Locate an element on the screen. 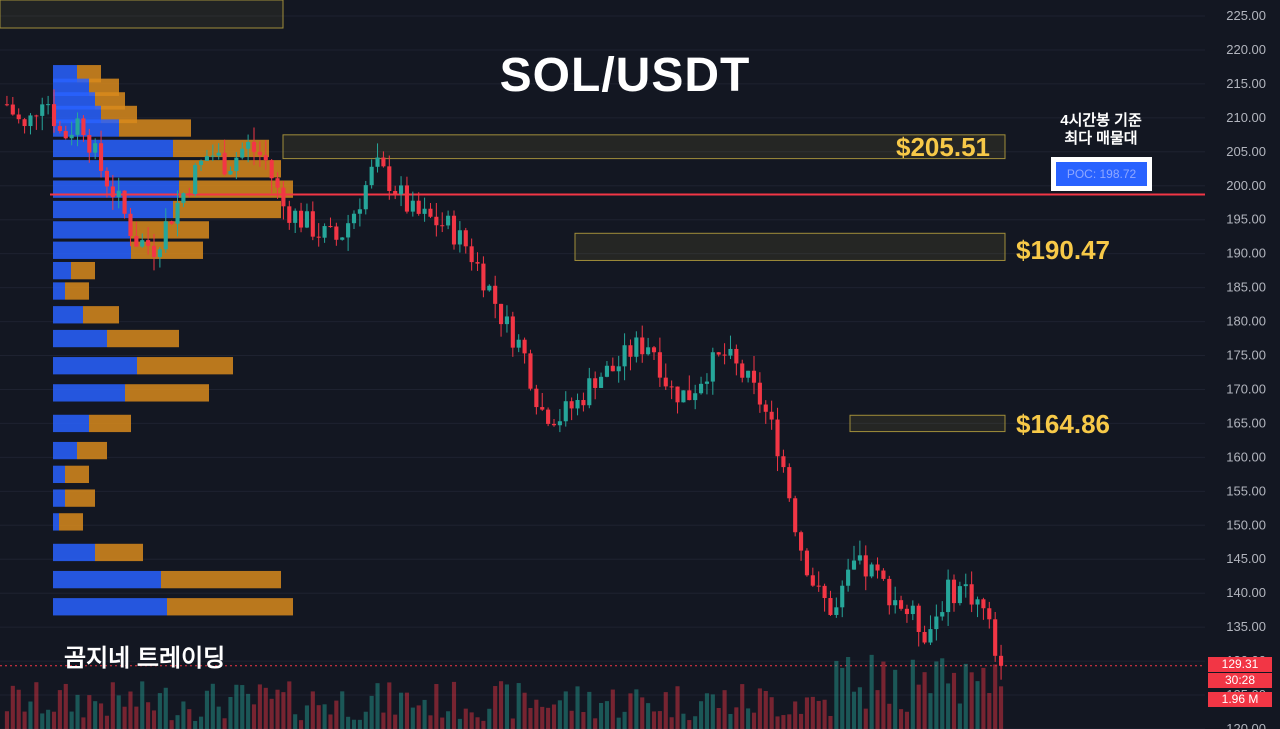 The image size is (1280, 729). poc-label-box: POC: 198.72 is located at coordinates (1101, 174).